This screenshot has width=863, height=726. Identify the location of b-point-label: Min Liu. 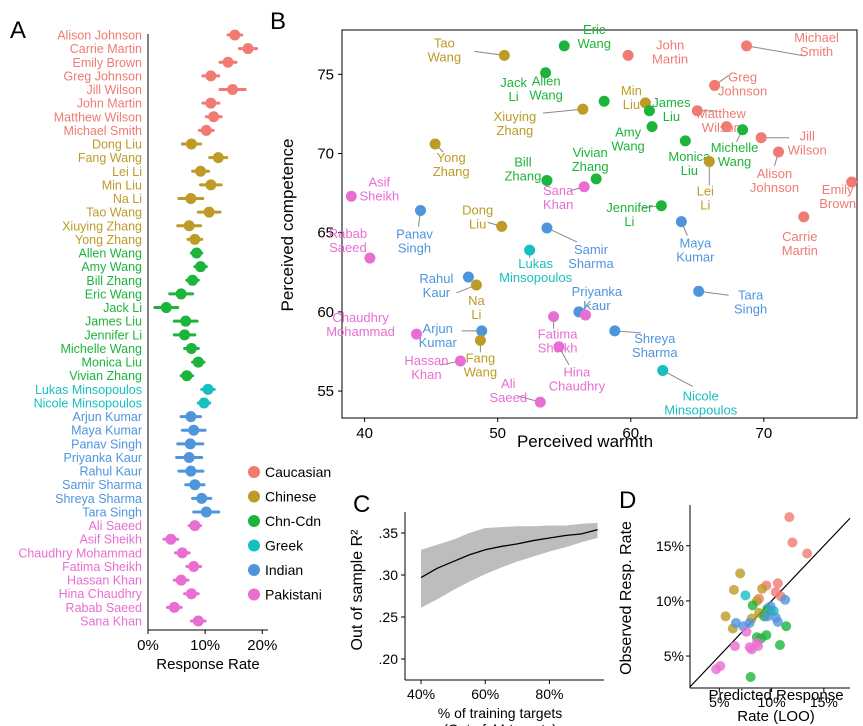
(631, 97).